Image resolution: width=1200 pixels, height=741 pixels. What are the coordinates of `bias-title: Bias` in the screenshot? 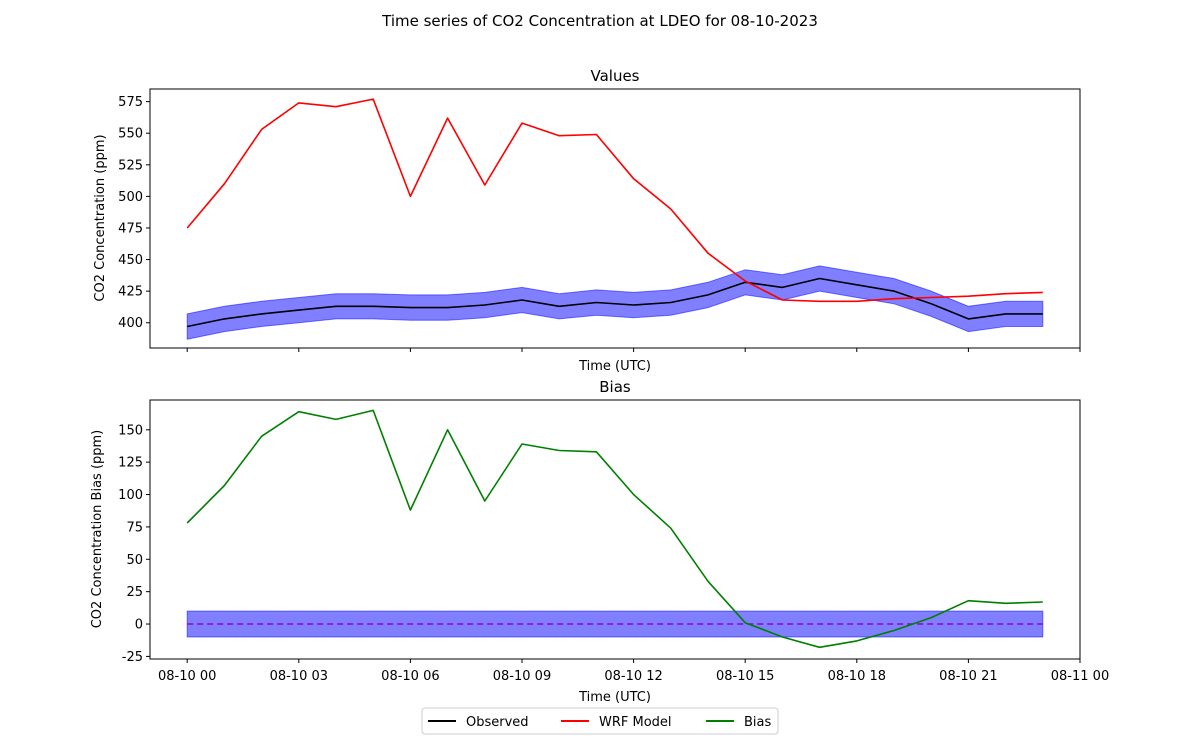 It's located at (615, 387).